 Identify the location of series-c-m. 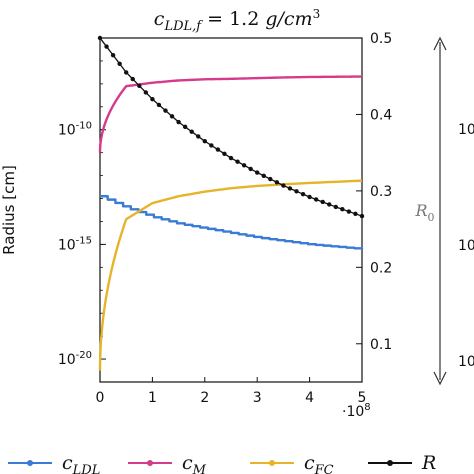
(230, 114).